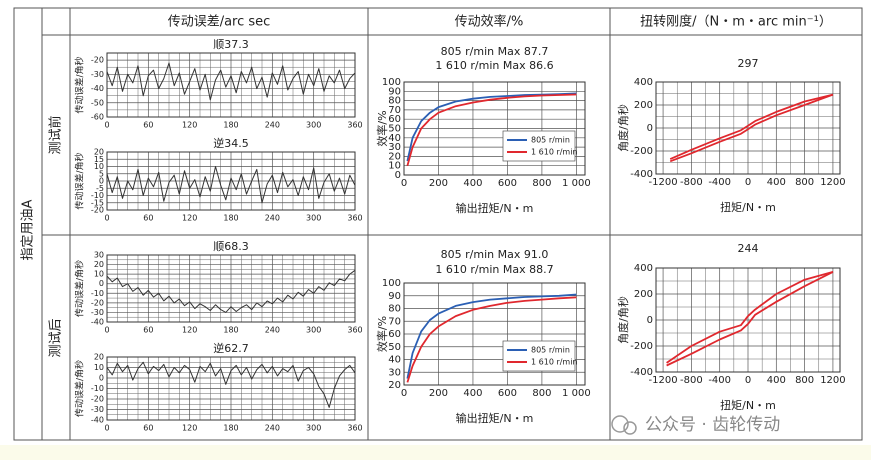  What do you see at coordinates (489, 22) in the screenshot?
I see `header: 传动效率/%` at bounding box center [489, 22].